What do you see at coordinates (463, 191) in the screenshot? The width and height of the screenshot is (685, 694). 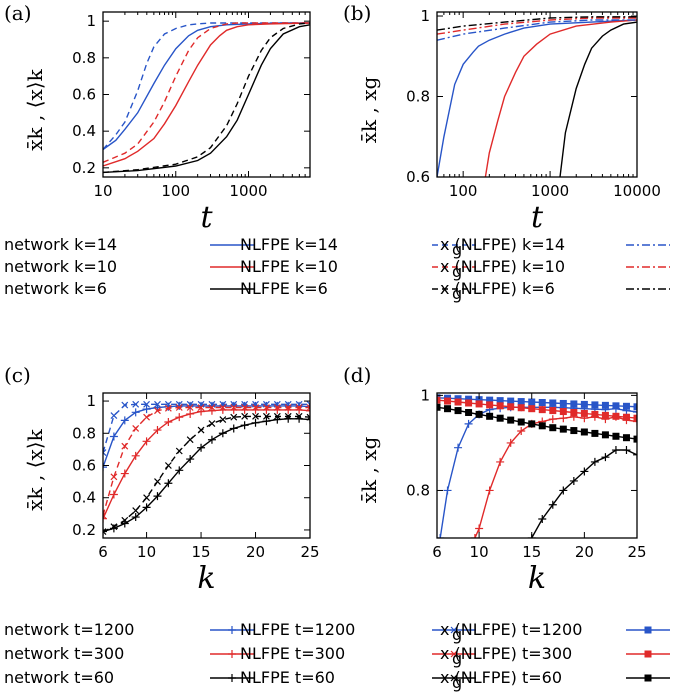 I see `x-tick-label: 100` at bounding box center [463, 191].